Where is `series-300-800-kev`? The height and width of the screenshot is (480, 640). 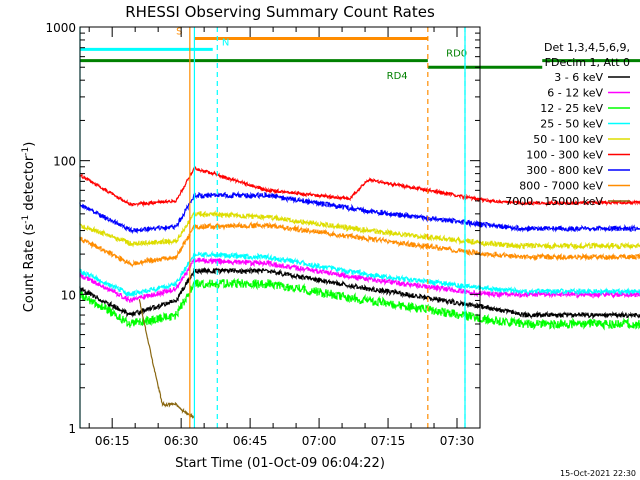
series-300-800-kev is located at coordinates (359, 212).